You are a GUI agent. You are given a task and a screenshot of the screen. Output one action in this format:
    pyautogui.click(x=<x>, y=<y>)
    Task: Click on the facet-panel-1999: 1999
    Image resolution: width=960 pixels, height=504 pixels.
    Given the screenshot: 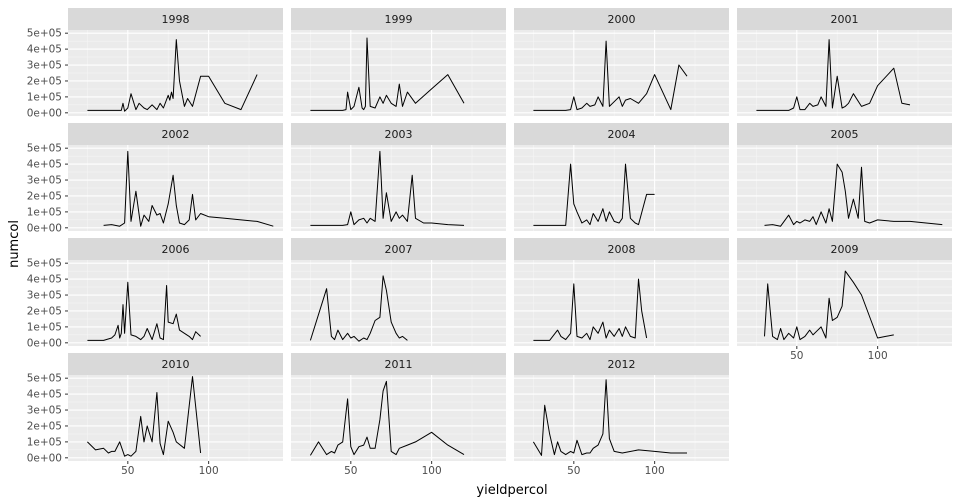 What is the action you would take?
    pyautogui.click(x=398, y=62)
    